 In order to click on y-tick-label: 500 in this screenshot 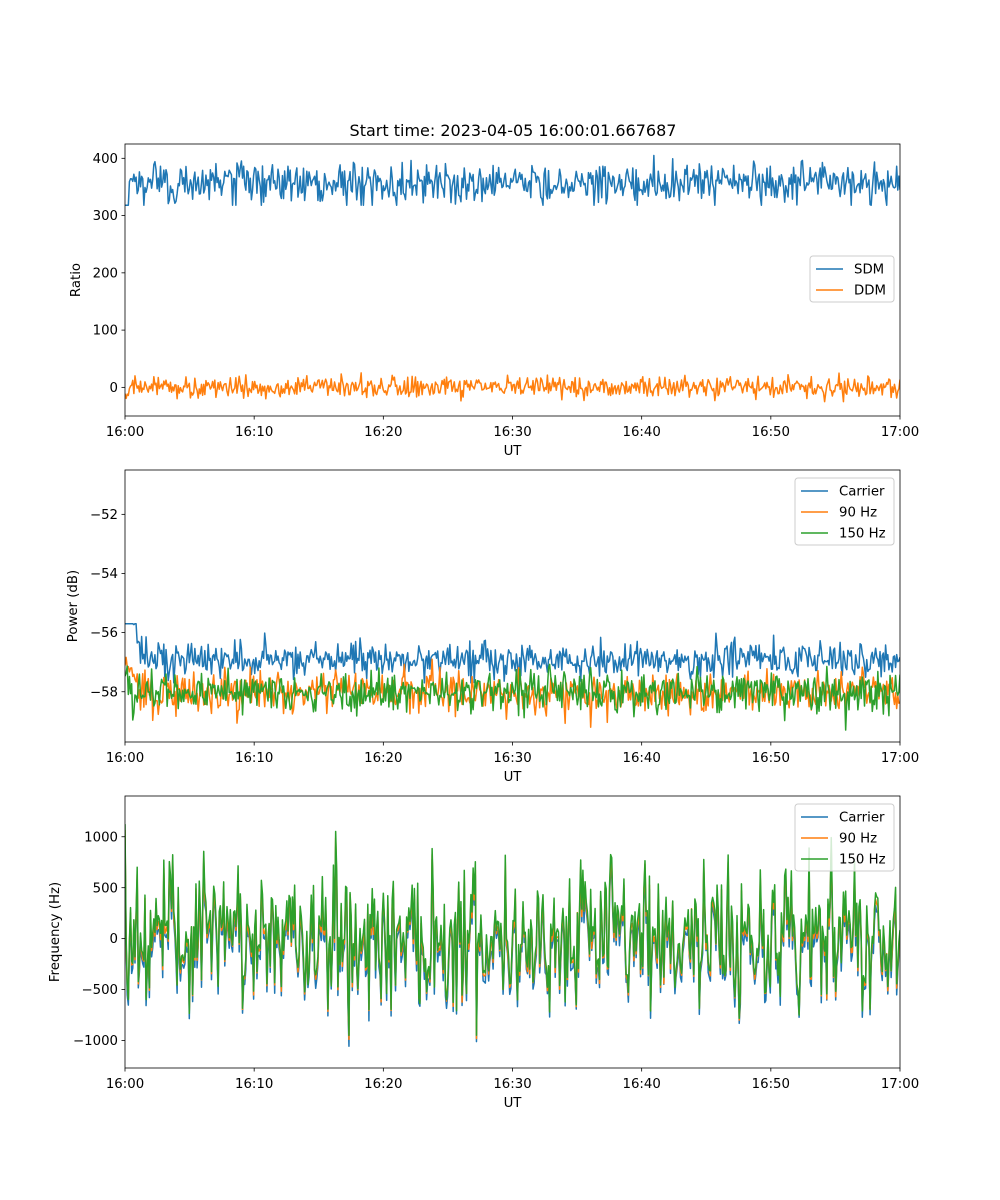, I will do `click(105, 888)`.